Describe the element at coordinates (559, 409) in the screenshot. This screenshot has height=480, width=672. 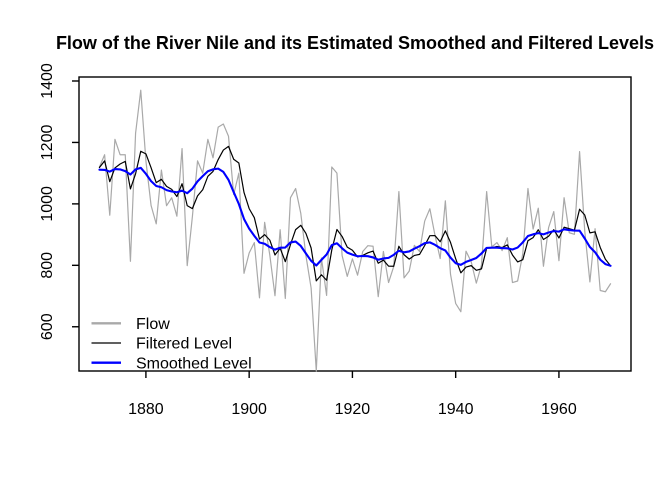
I see `x-tick-label: 1960` at that location.